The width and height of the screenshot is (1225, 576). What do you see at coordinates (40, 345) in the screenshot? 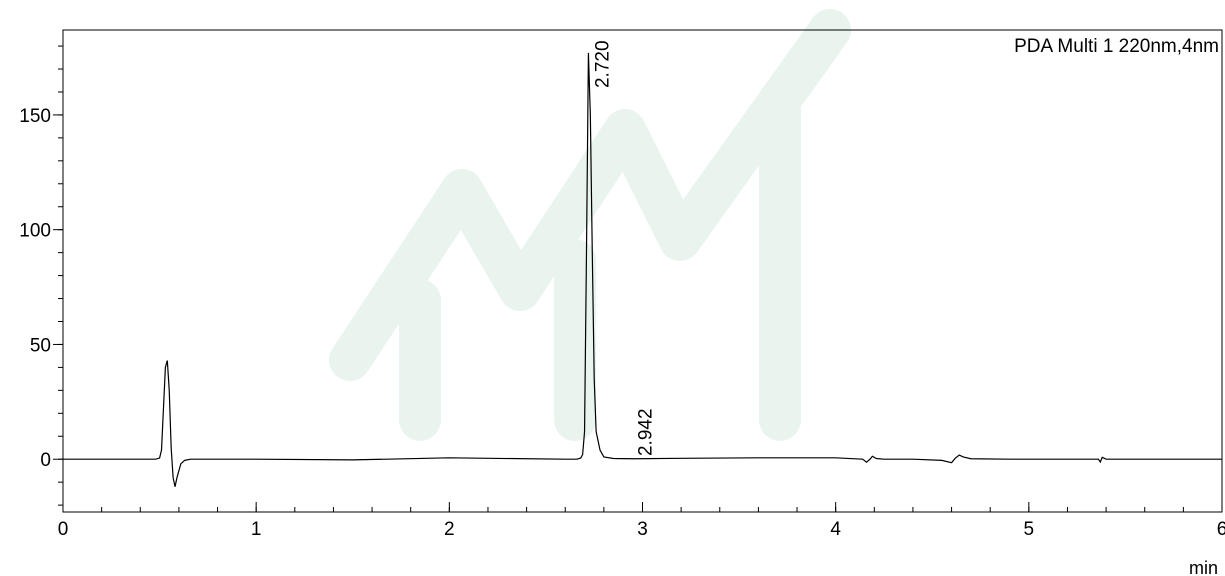
I see `y-tick-label: 50` at bounding box center [40, 345].